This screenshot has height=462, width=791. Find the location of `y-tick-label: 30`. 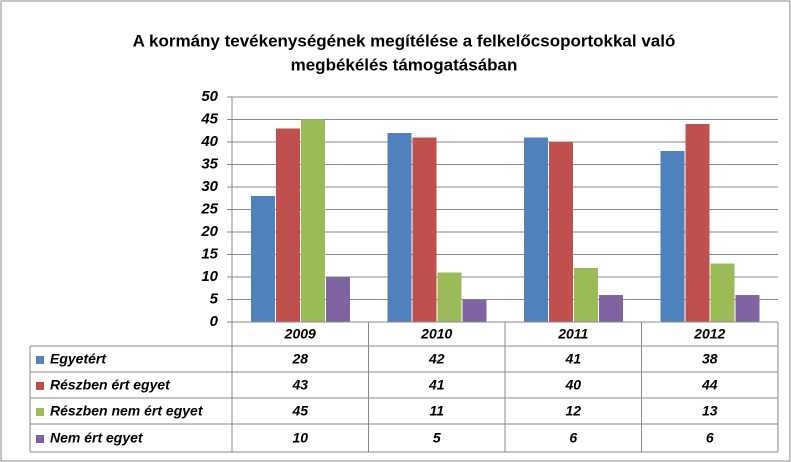

y-tick-label: 30 is located at coordinates (209, 186).